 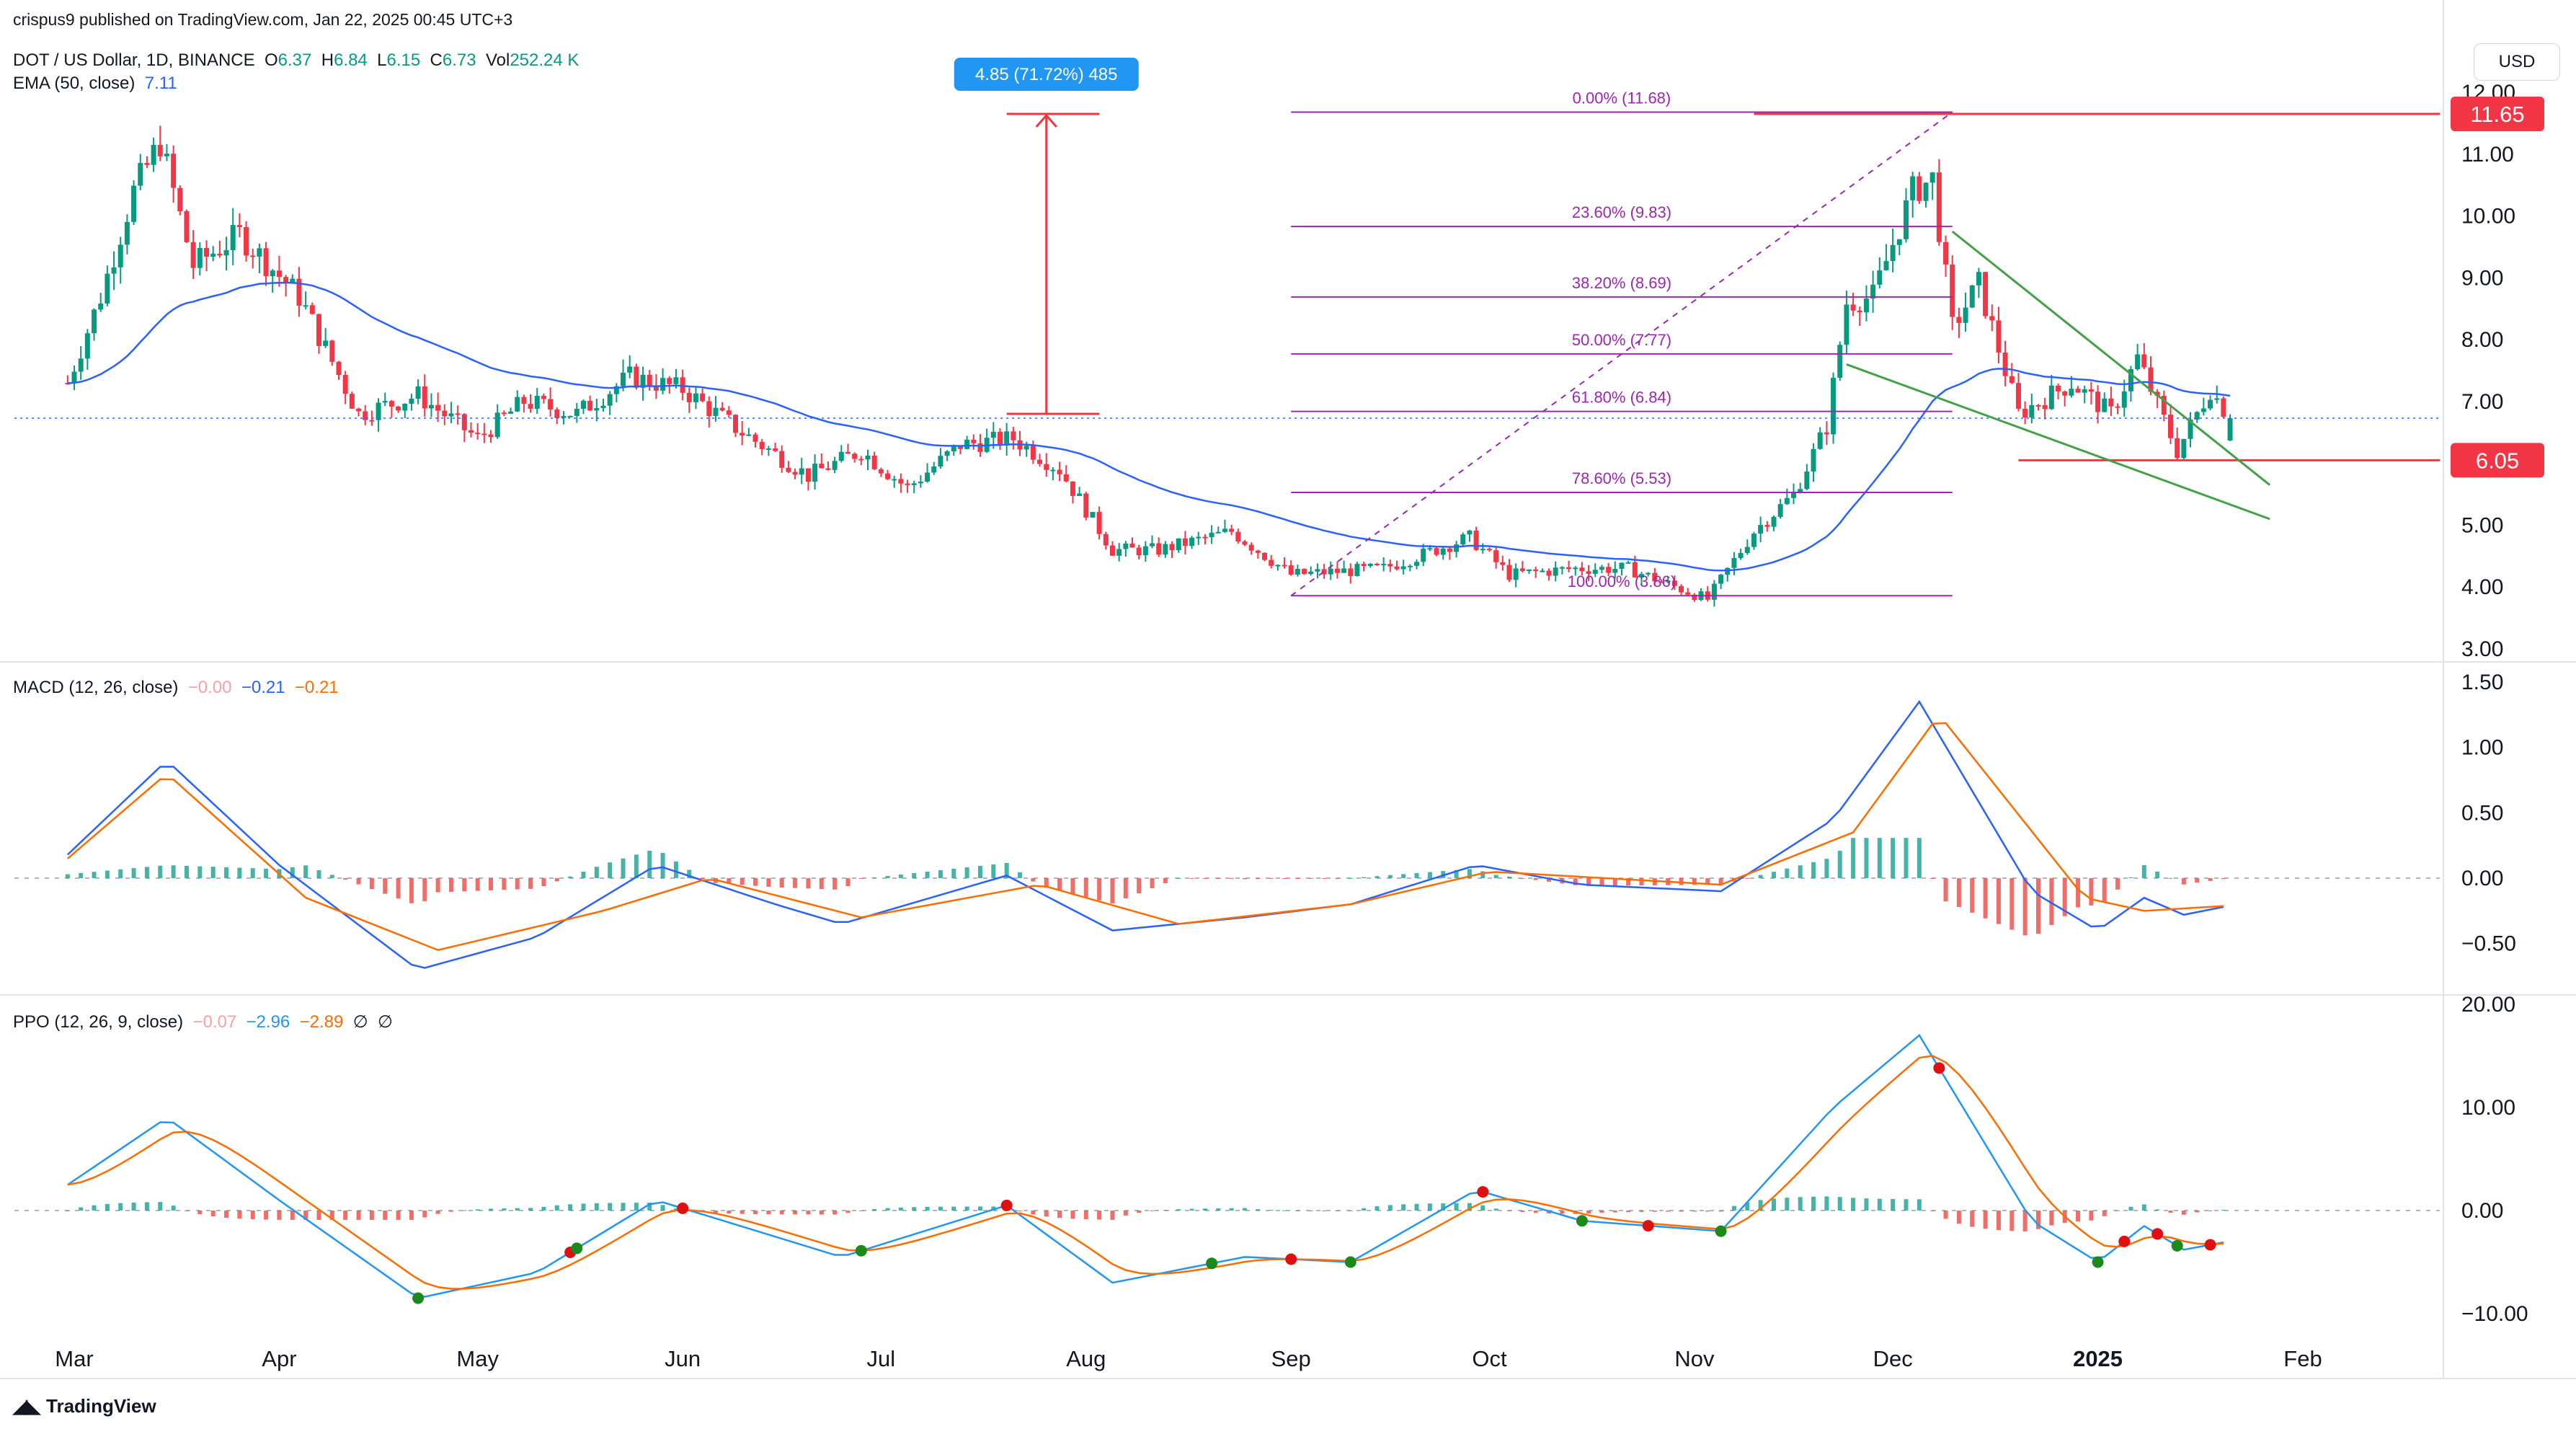 I want to click on close-label: C, so click(x=437, y=60).